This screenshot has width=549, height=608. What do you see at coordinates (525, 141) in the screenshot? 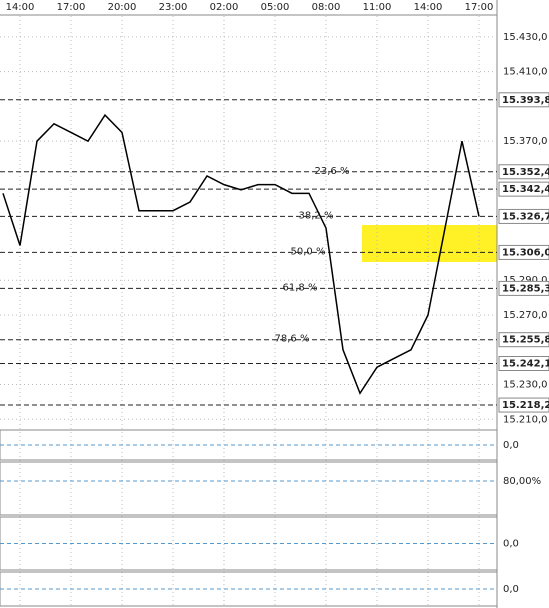
I see `y-tick-label: 15.370,0` at bounding box center [525, 141].